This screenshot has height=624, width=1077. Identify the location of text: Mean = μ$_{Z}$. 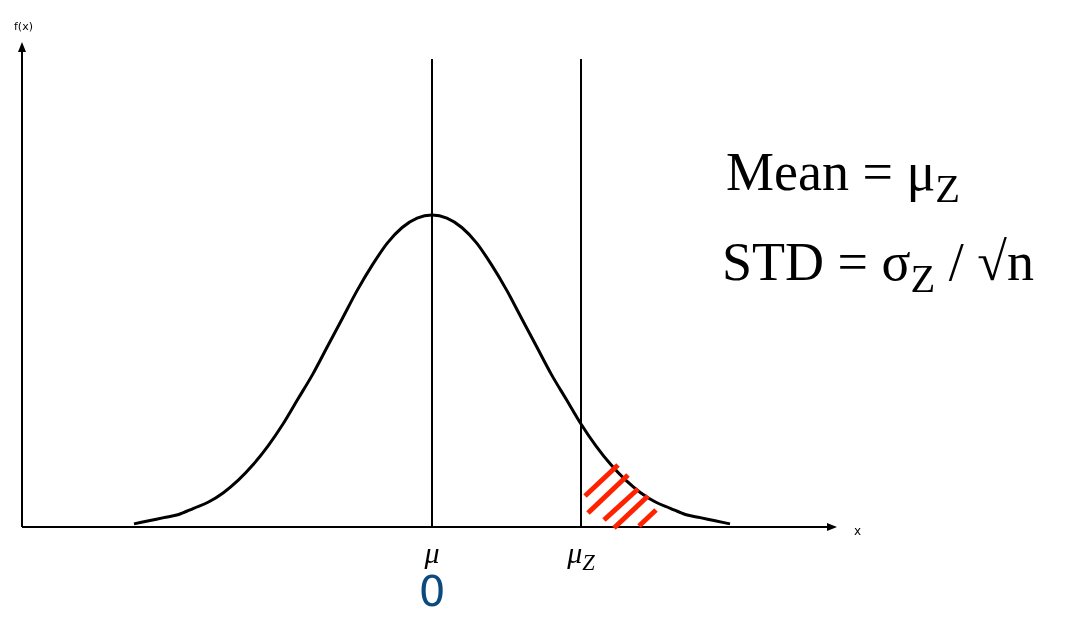
(843, 177).